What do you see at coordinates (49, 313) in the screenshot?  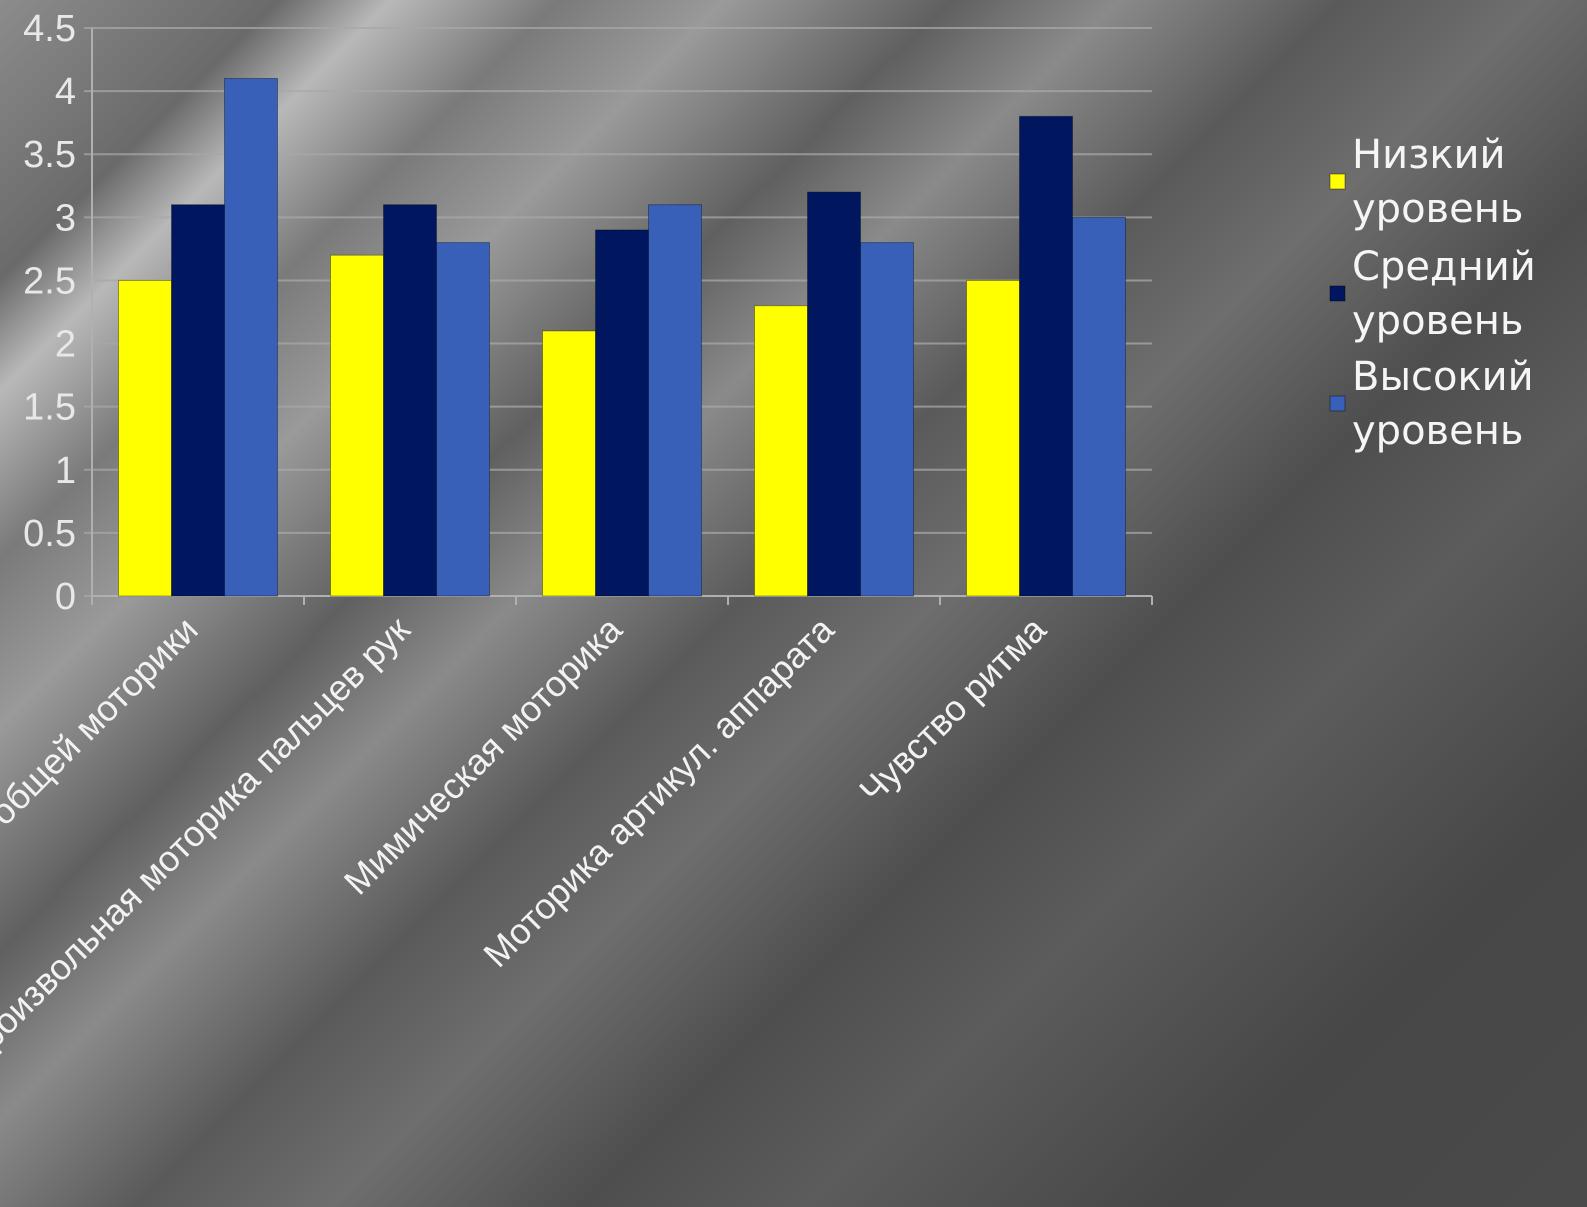 I see `y-axis-tick-labels: 0 0.5 1 1.5 2 2.5 3 3.5 4 4.5` at bounding box center [49, 313].